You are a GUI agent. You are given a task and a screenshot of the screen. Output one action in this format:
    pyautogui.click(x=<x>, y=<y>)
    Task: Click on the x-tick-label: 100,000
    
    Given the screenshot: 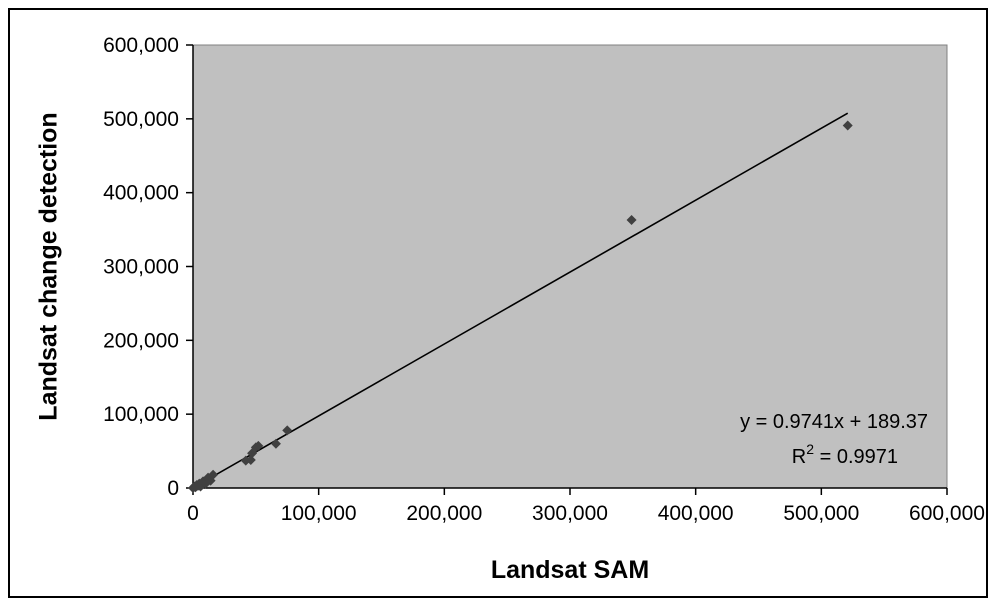 What is the action you would take?
    pyautogui.click(x=319, y=513)
    